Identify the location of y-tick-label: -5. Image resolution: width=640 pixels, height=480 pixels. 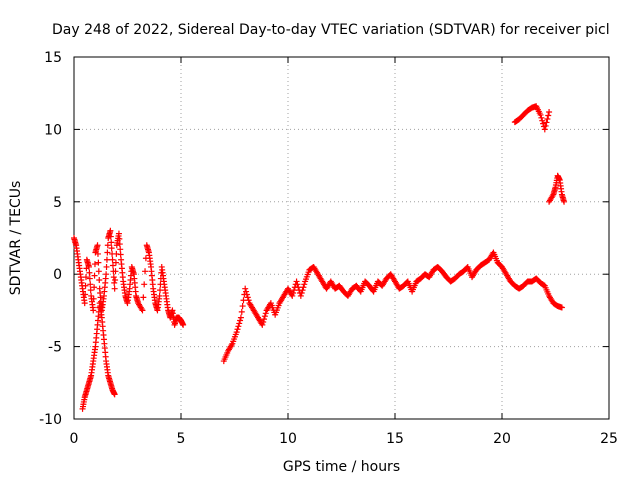
(55, 348).